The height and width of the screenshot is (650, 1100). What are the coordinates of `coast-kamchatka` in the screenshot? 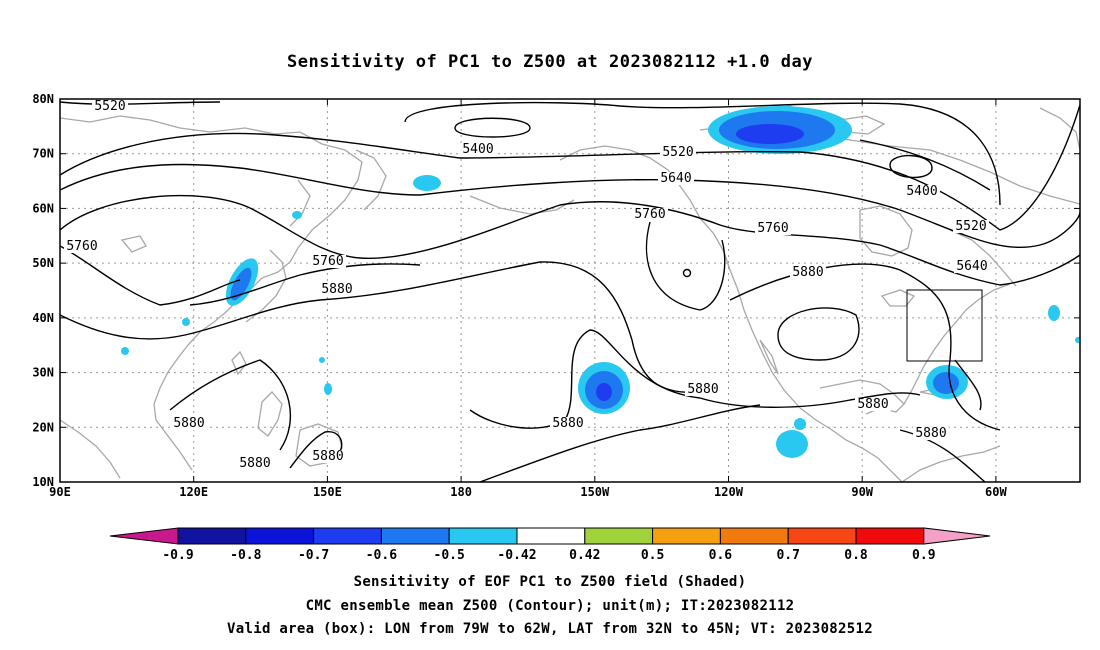 It's located at (371, 180).